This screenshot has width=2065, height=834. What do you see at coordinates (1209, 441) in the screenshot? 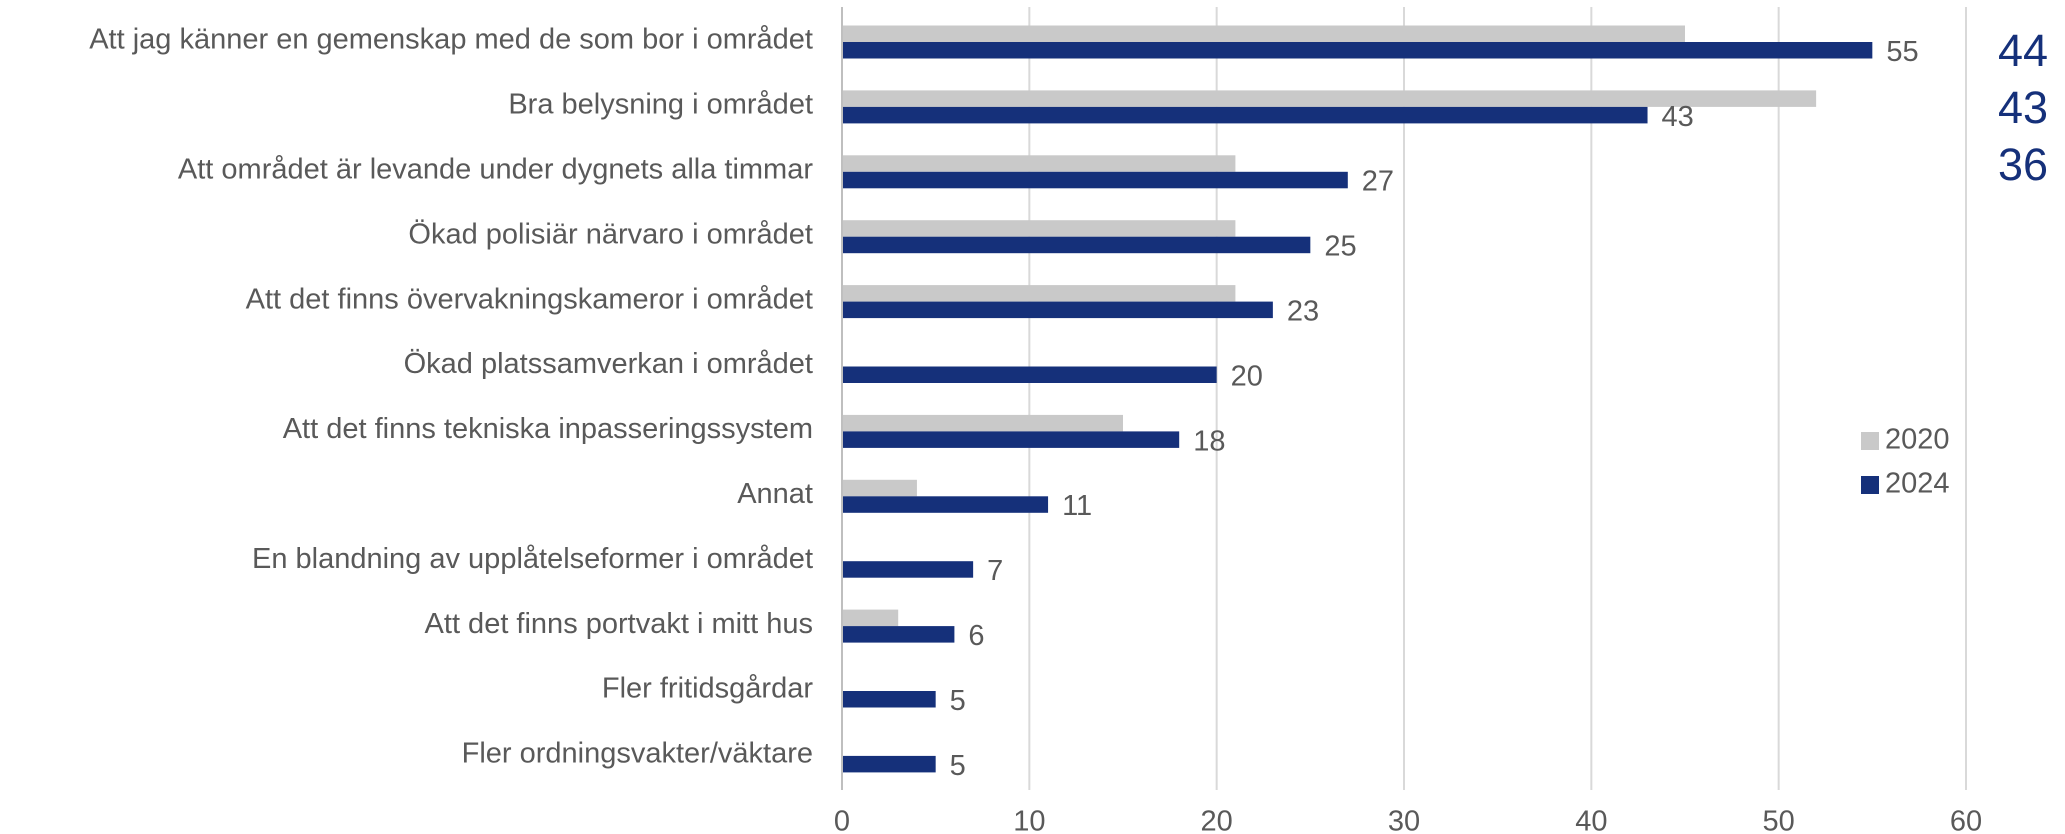
I see `value-label: 18` at bounding box center [1209, 441].